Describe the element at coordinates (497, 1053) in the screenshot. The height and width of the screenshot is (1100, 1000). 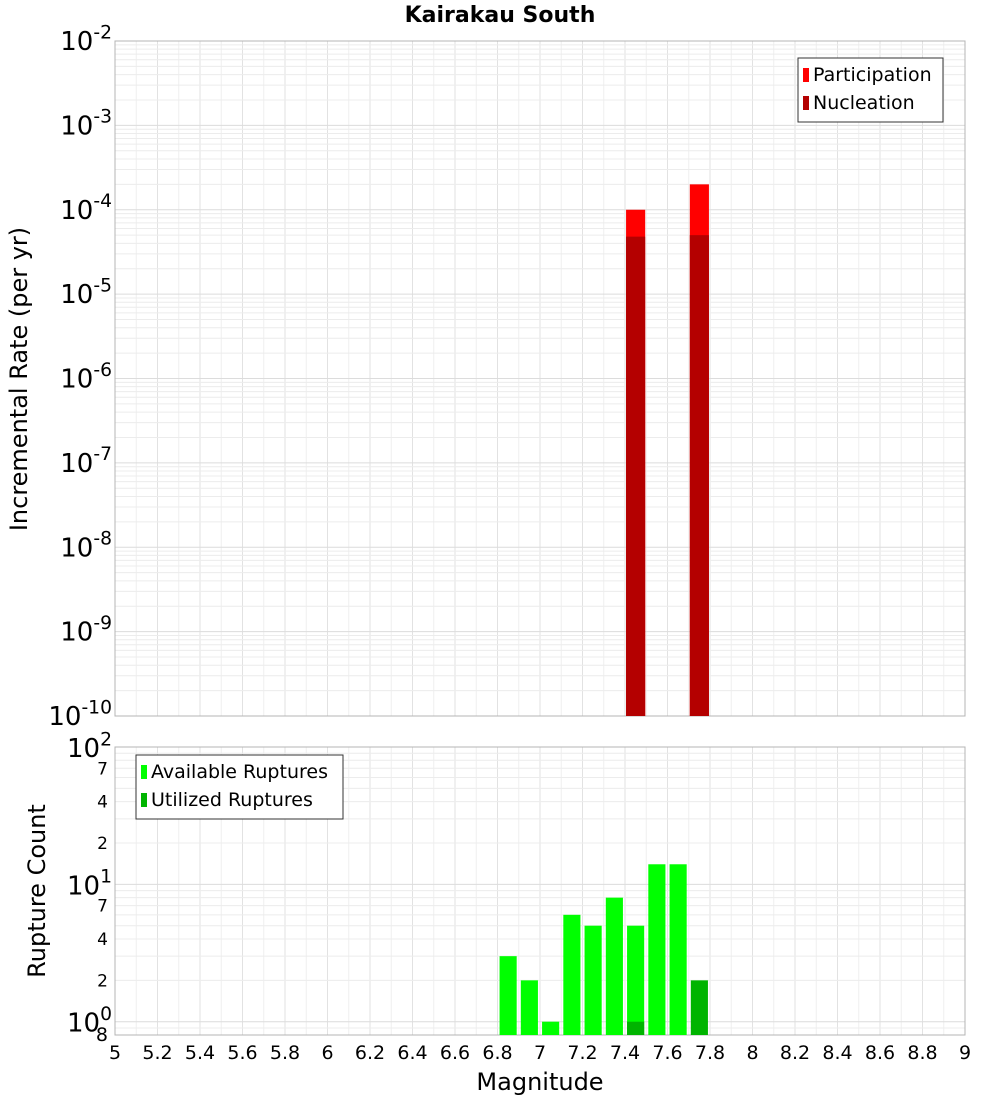
I see `x-tick-label: 6.8` at that location.